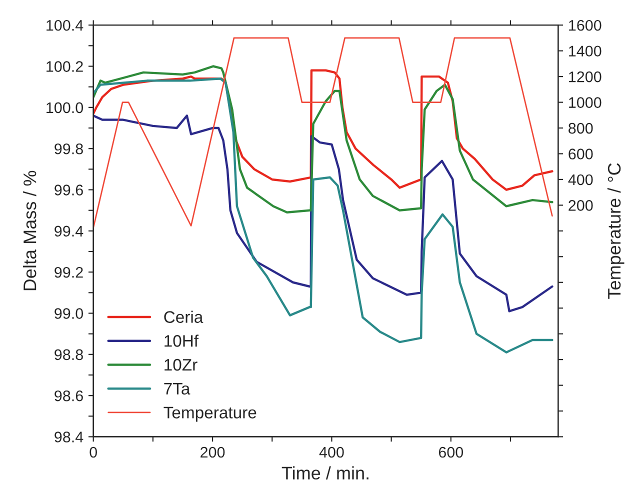 Image resolution: width=635 pixels, height=502 pixels. I want to click on y2-tick-label: 800, so click(580, 128).